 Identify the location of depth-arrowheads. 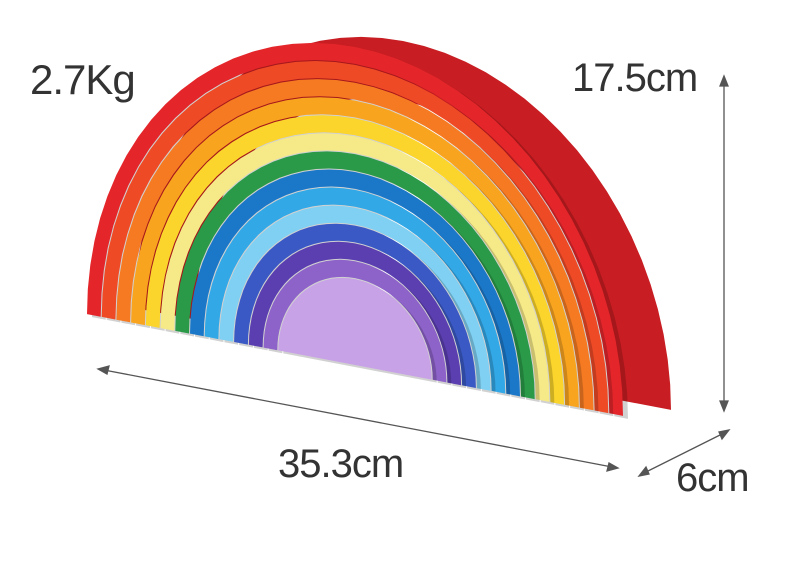
(684, 453).